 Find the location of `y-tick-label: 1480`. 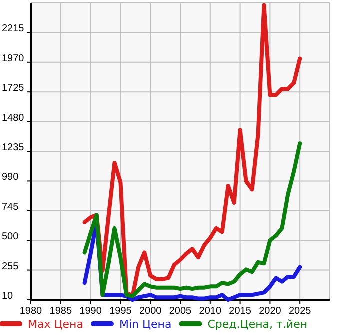

y-tick-label: 1480 is located at coordinates (13, 118).